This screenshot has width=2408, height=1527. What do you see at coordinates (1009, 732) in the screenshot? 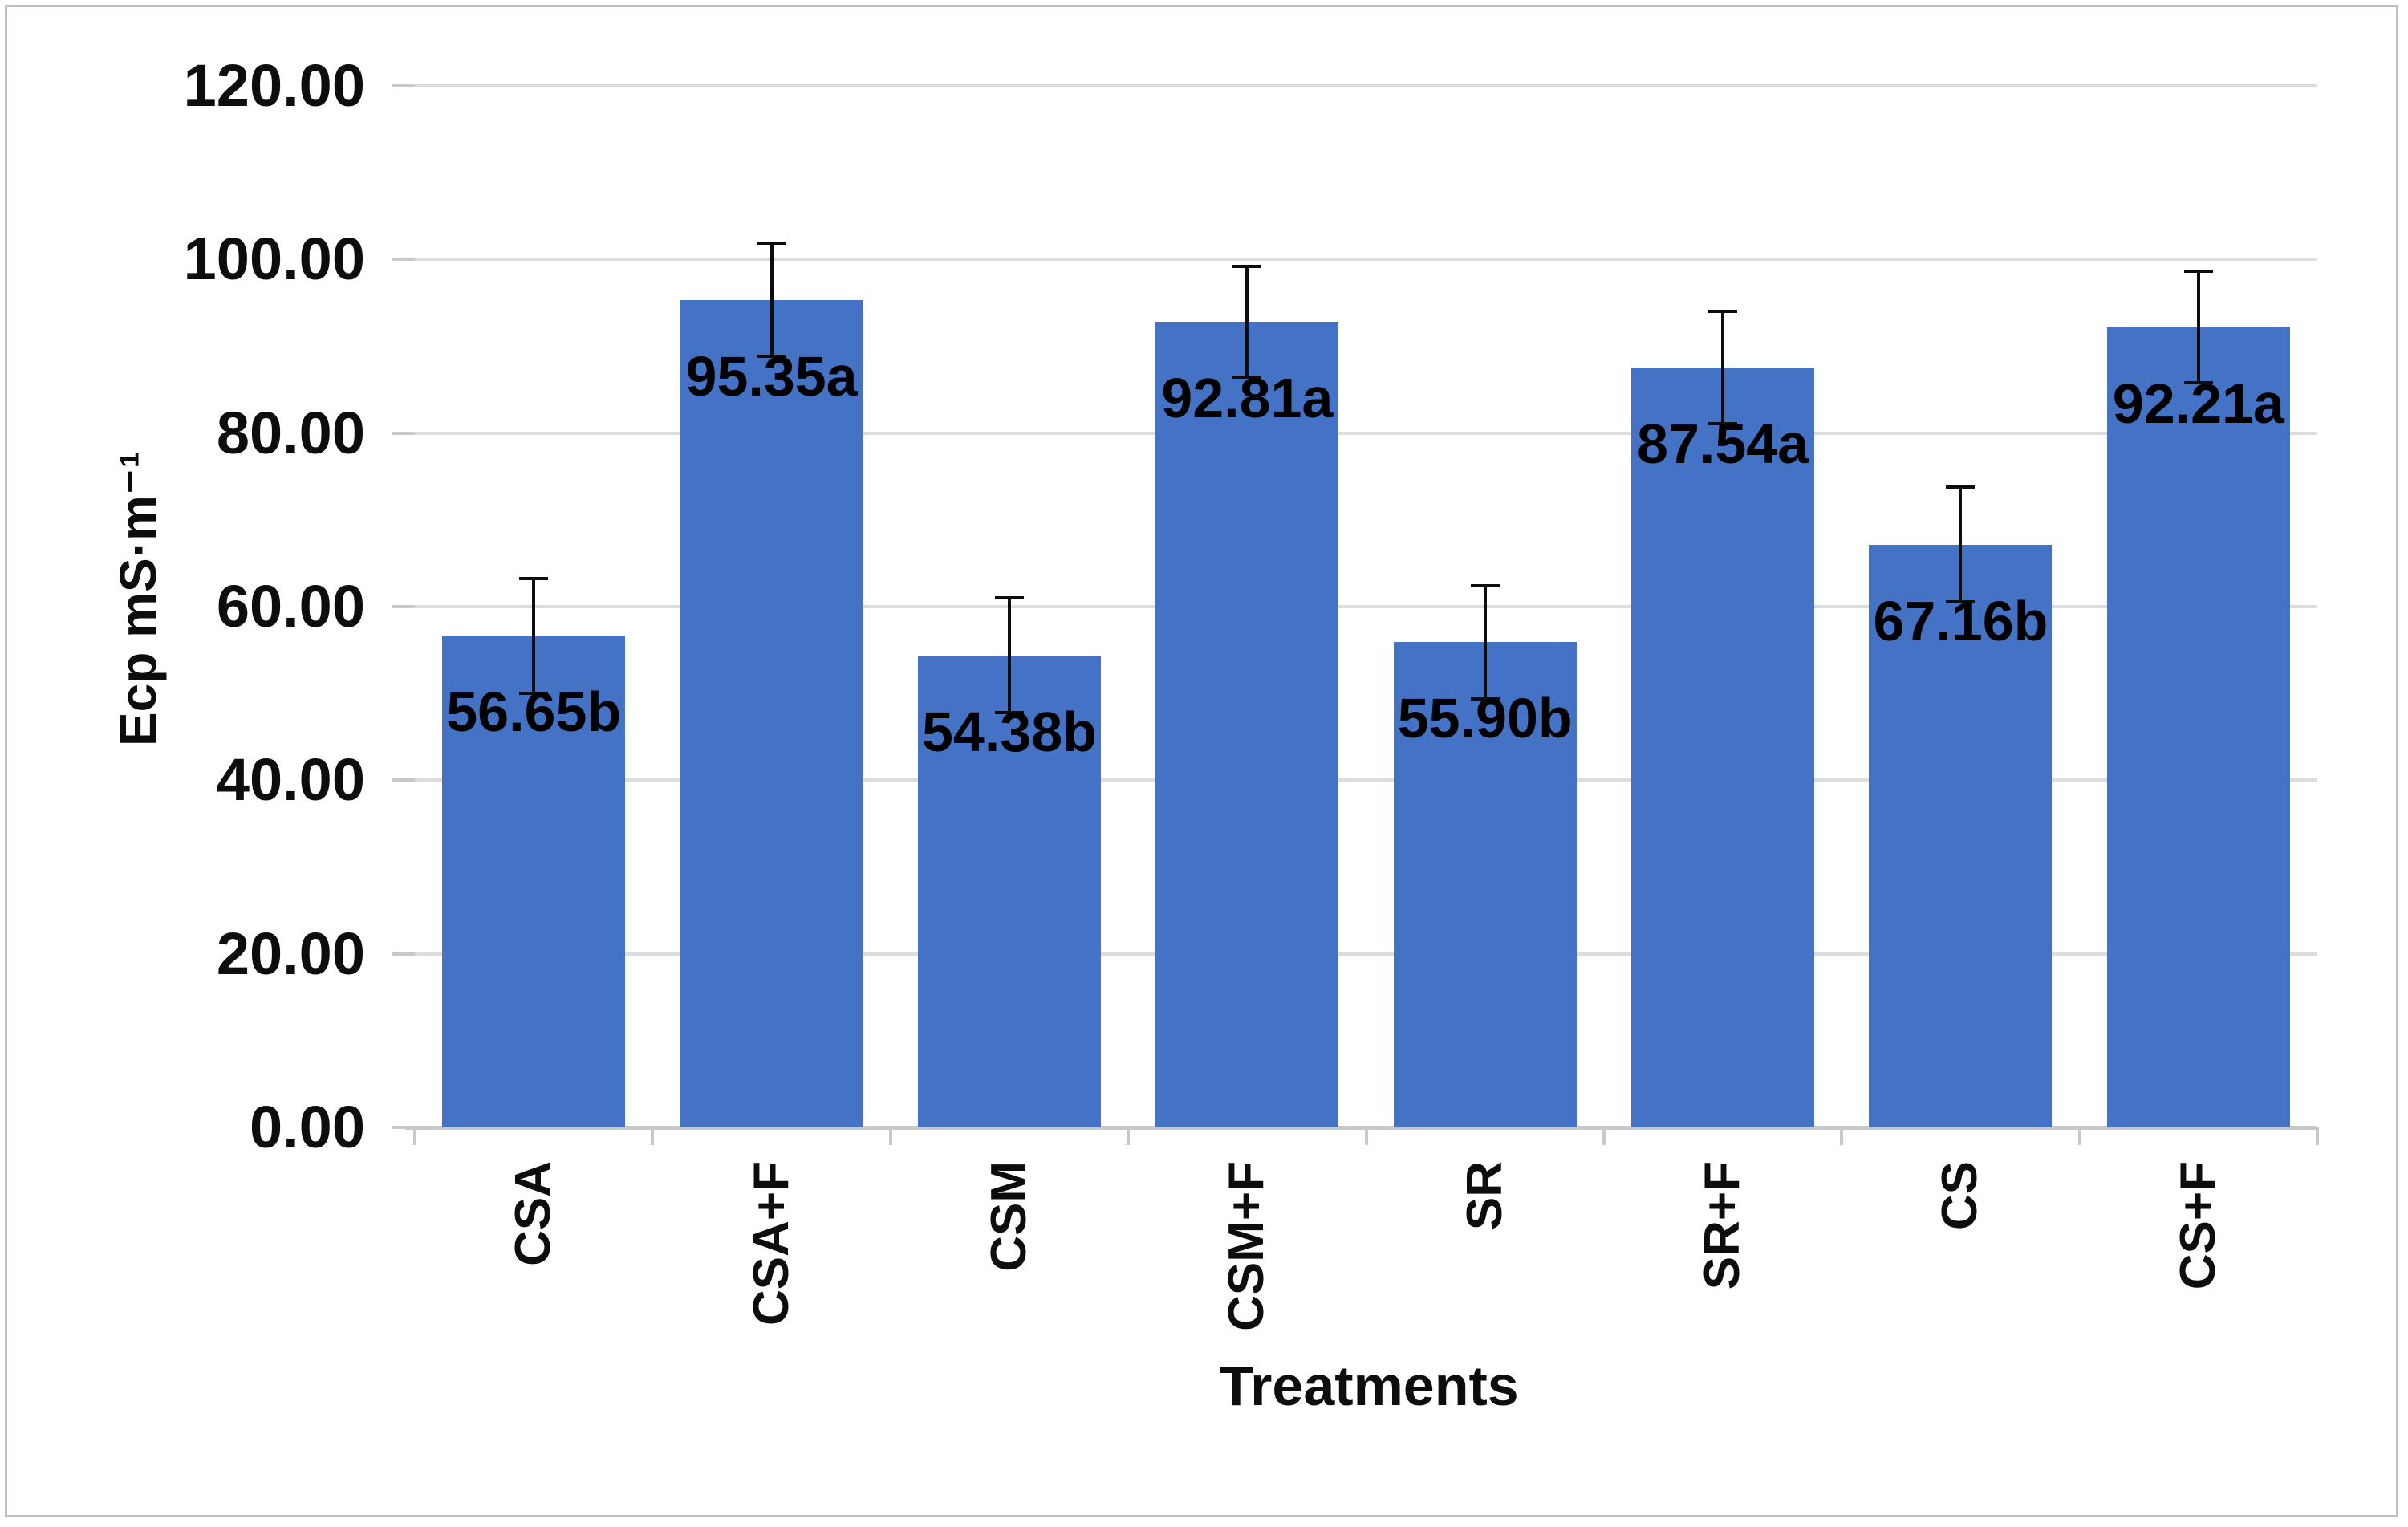
I see `bar-value-label: 54.38b` at bounding box center [1009, 732].